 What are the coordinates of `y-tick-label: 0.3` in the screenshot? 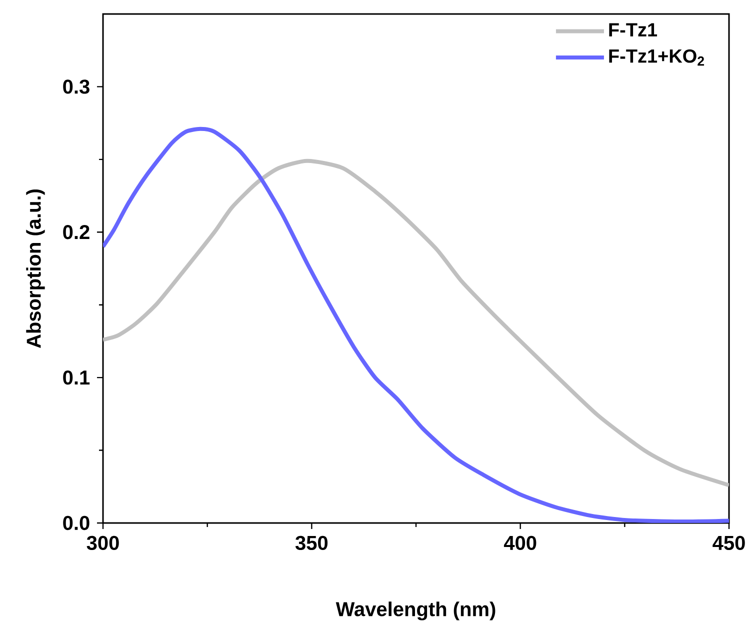 It's located at (76, 87).